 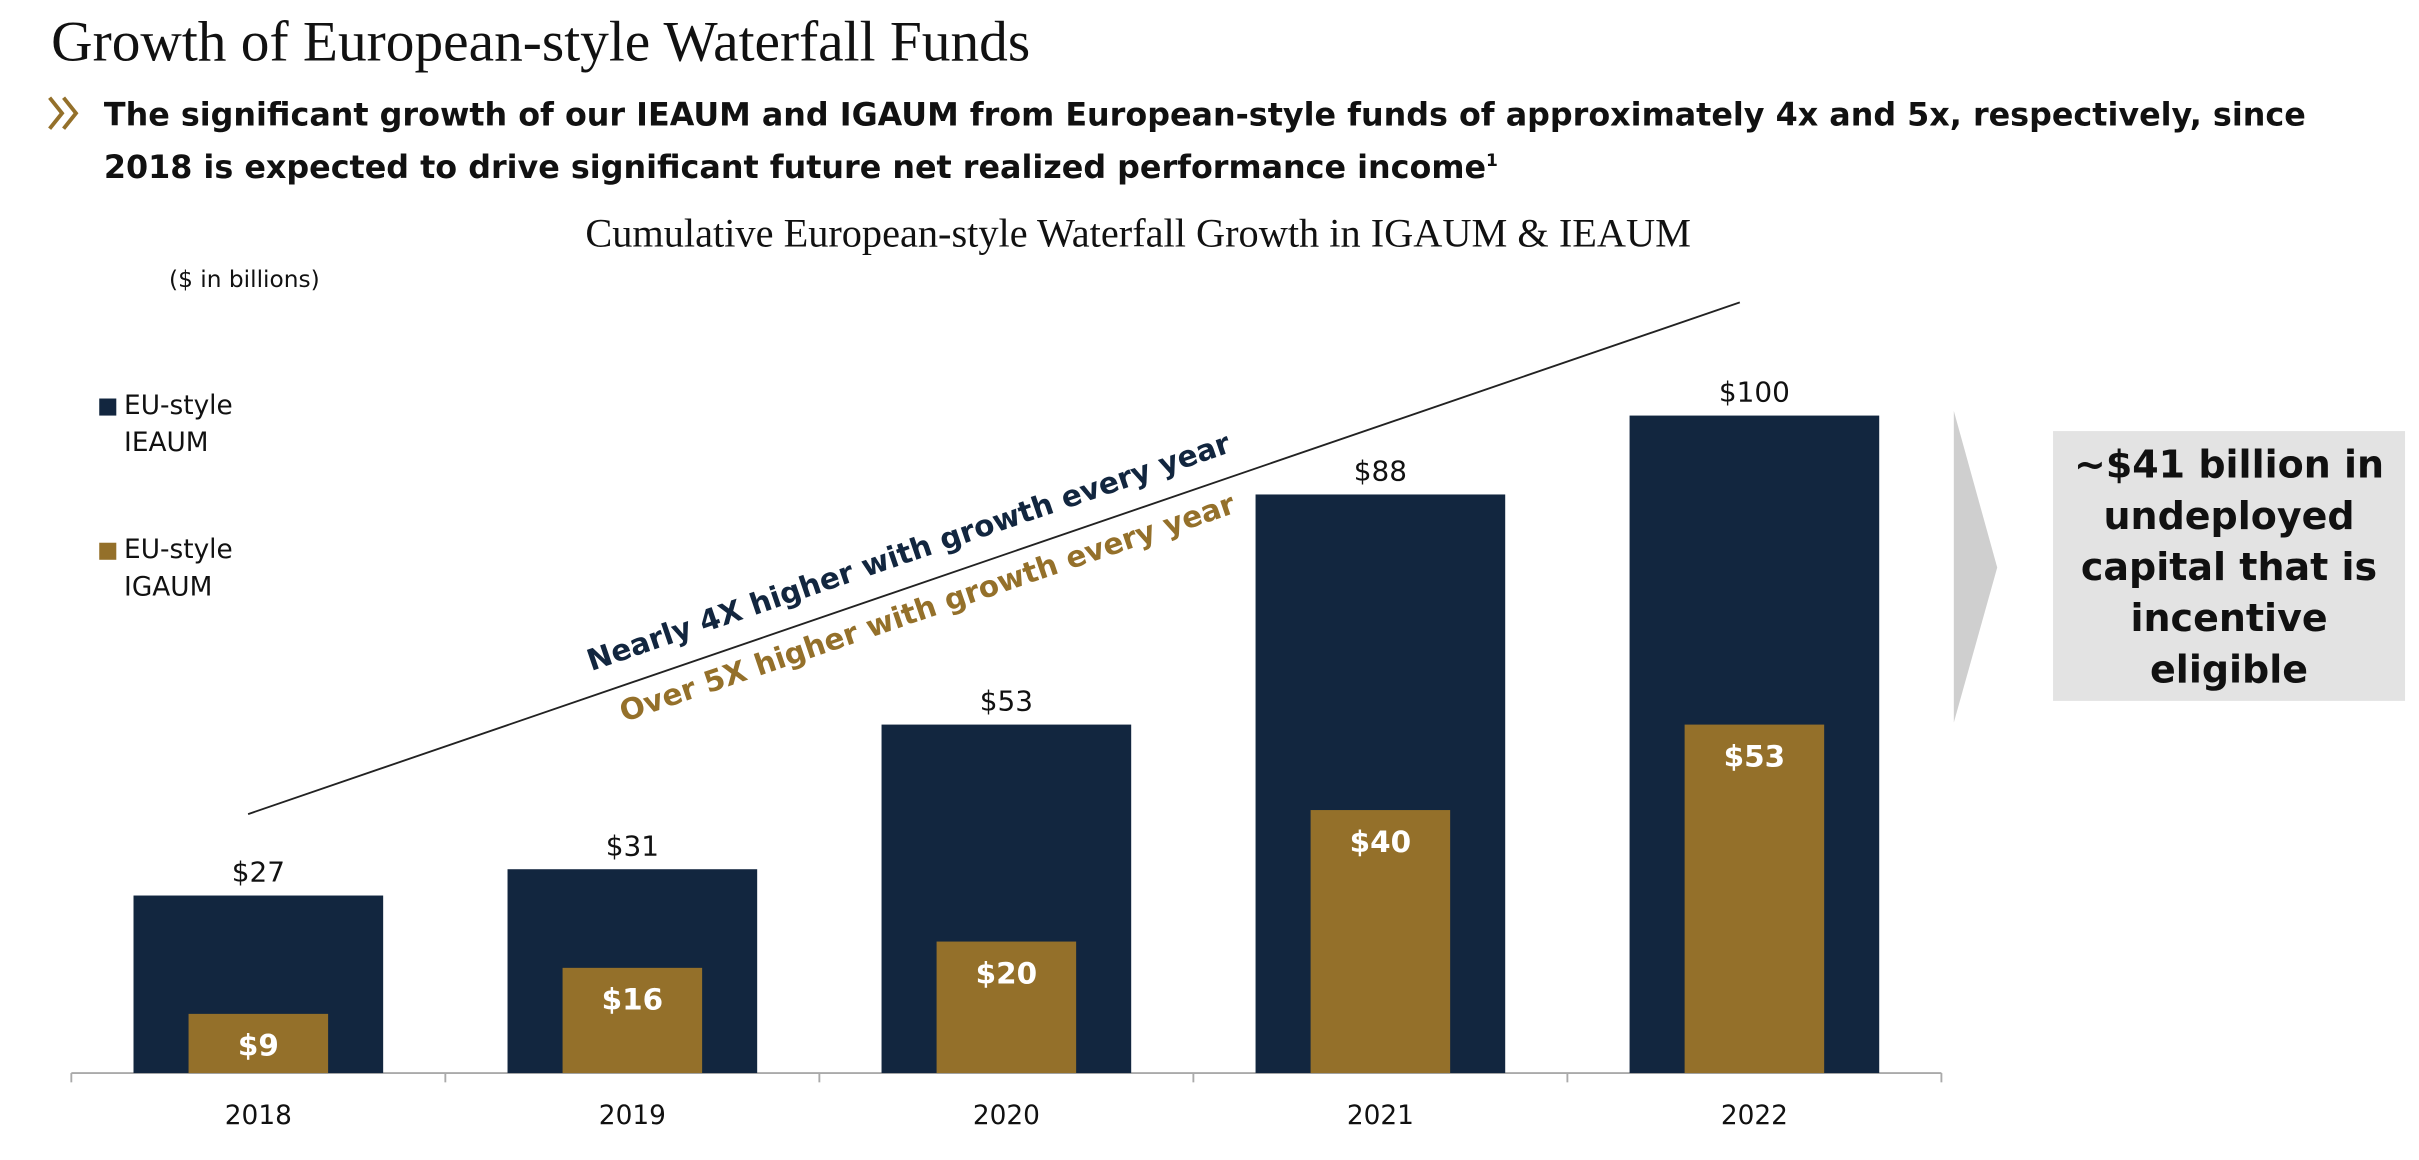 I want to click on x-tick-label: 2020, so click(x=1006, y=1116).